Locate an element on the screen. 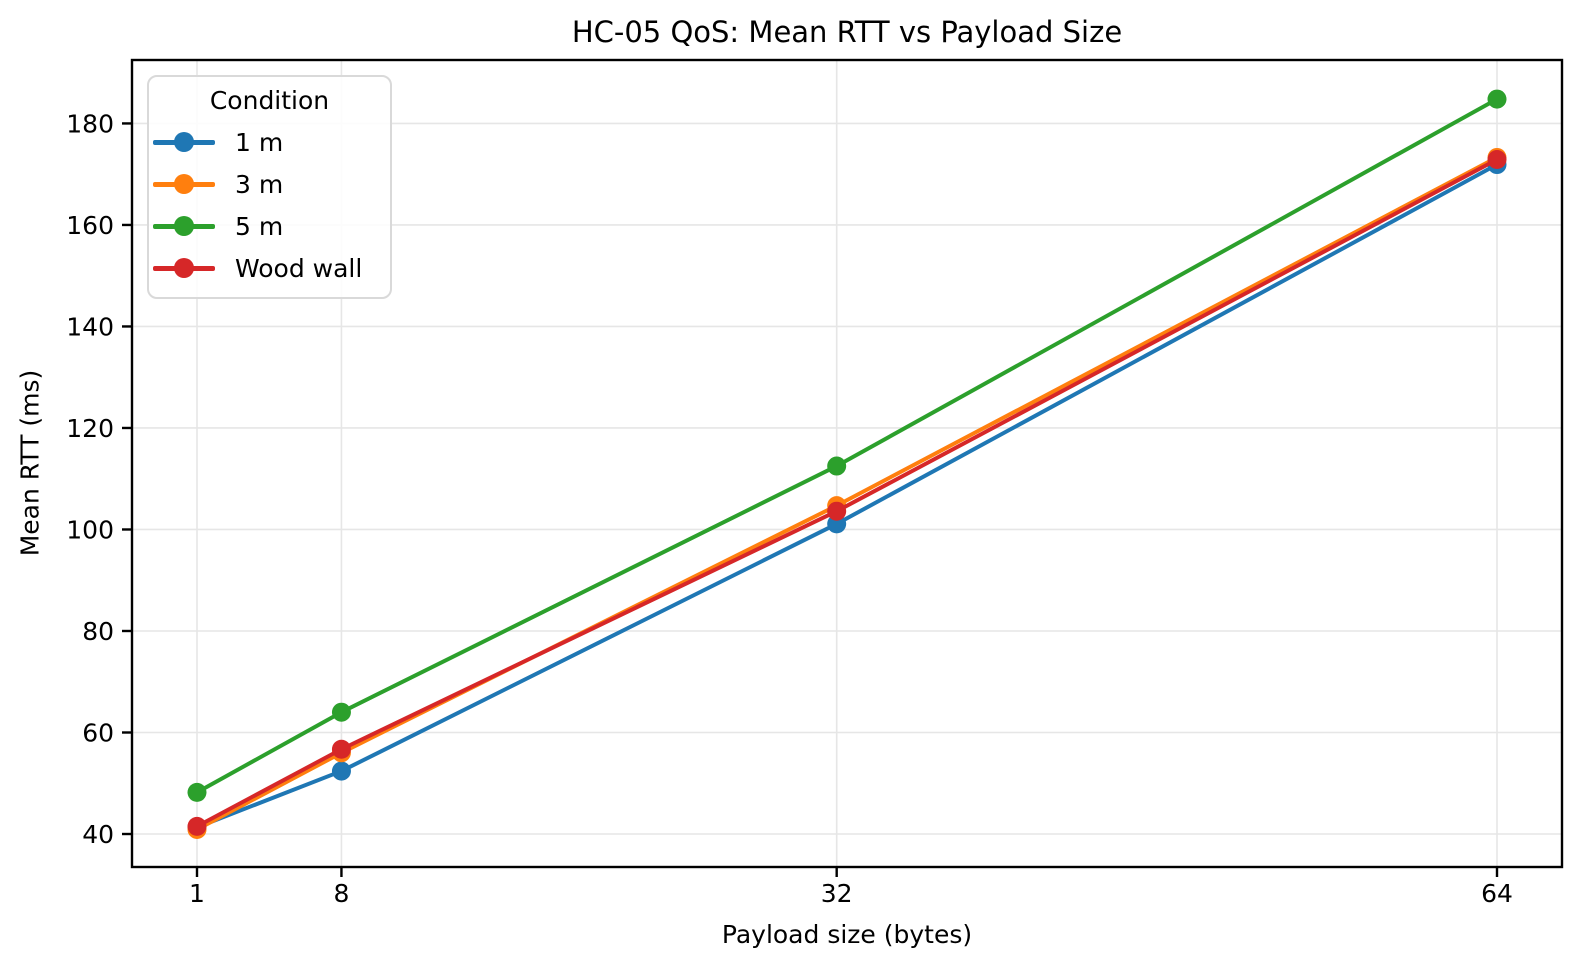 Image resolution: width=1580 pixels, height=977 pixels. legend-entry-label: 3 m is located at coordinates (259, 184).